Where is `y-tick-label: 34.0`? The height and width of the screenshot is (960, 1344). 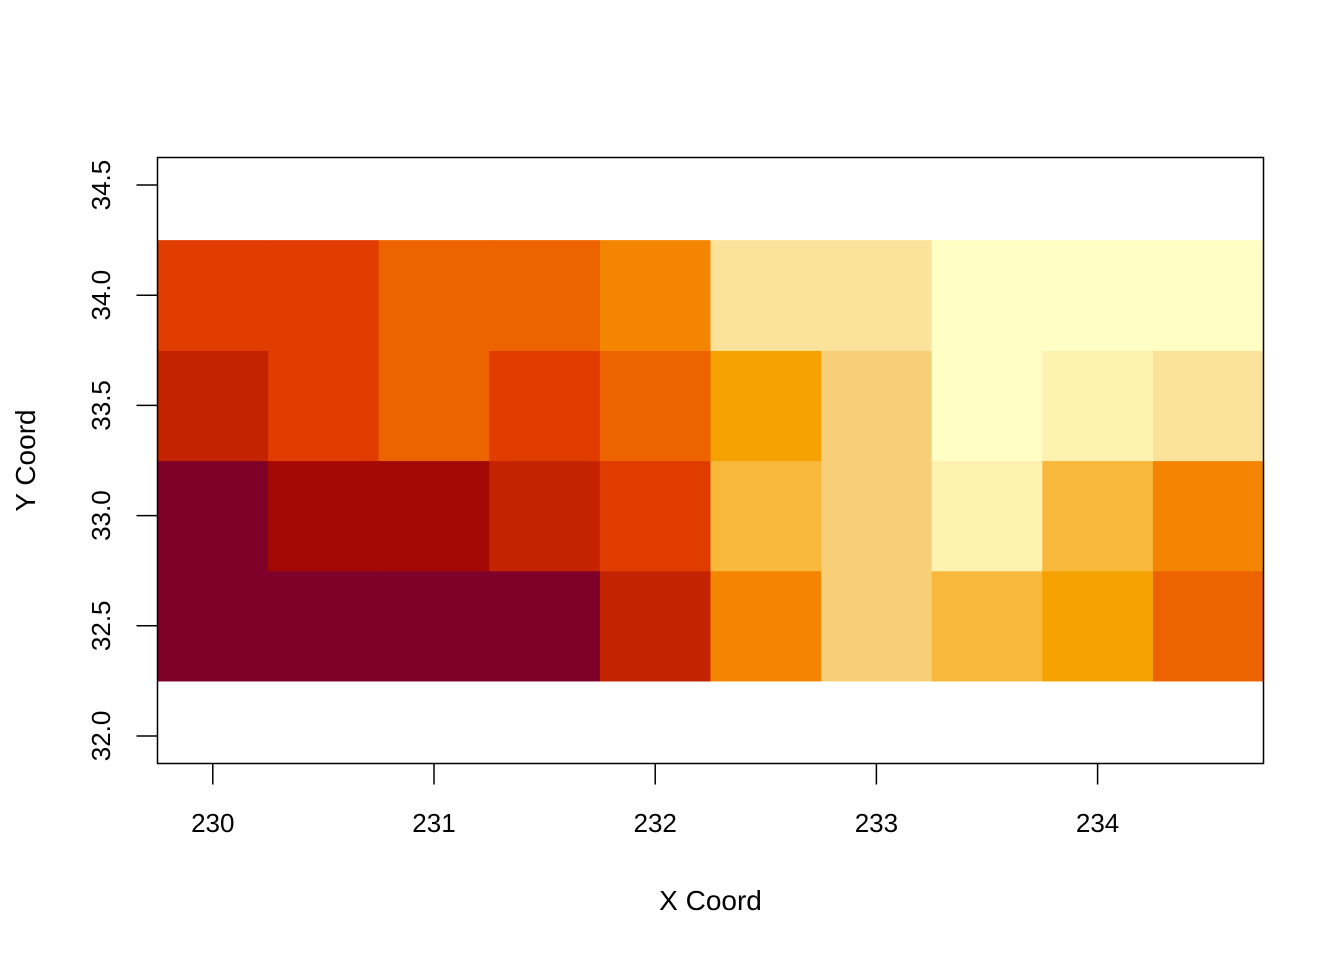
y-tick-label: 34.0 is located at coordinates (101, 295).